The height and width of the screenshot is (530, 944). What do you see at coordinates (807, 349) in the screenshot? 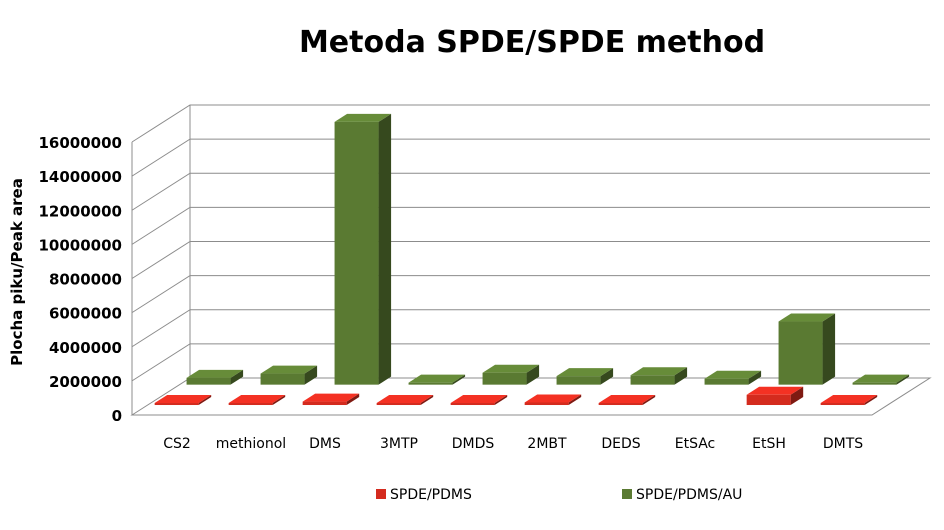
I see `bar-spde-pdms-au-etsh` at bounding box center [807, 349].